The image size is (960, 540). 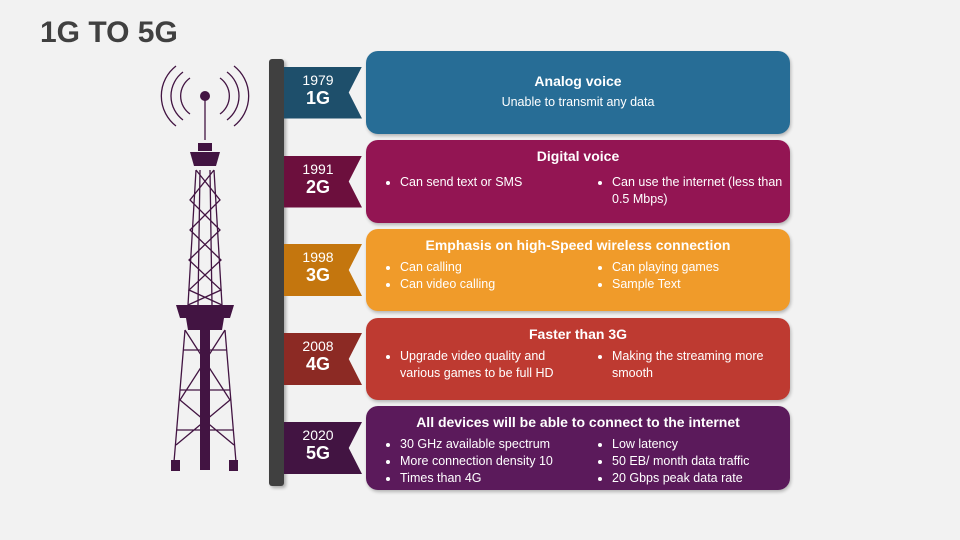 What do you see at coordinates (318, 435) in the screenshot?
I see `year-label: 2020` at bounding box center [318, 435].